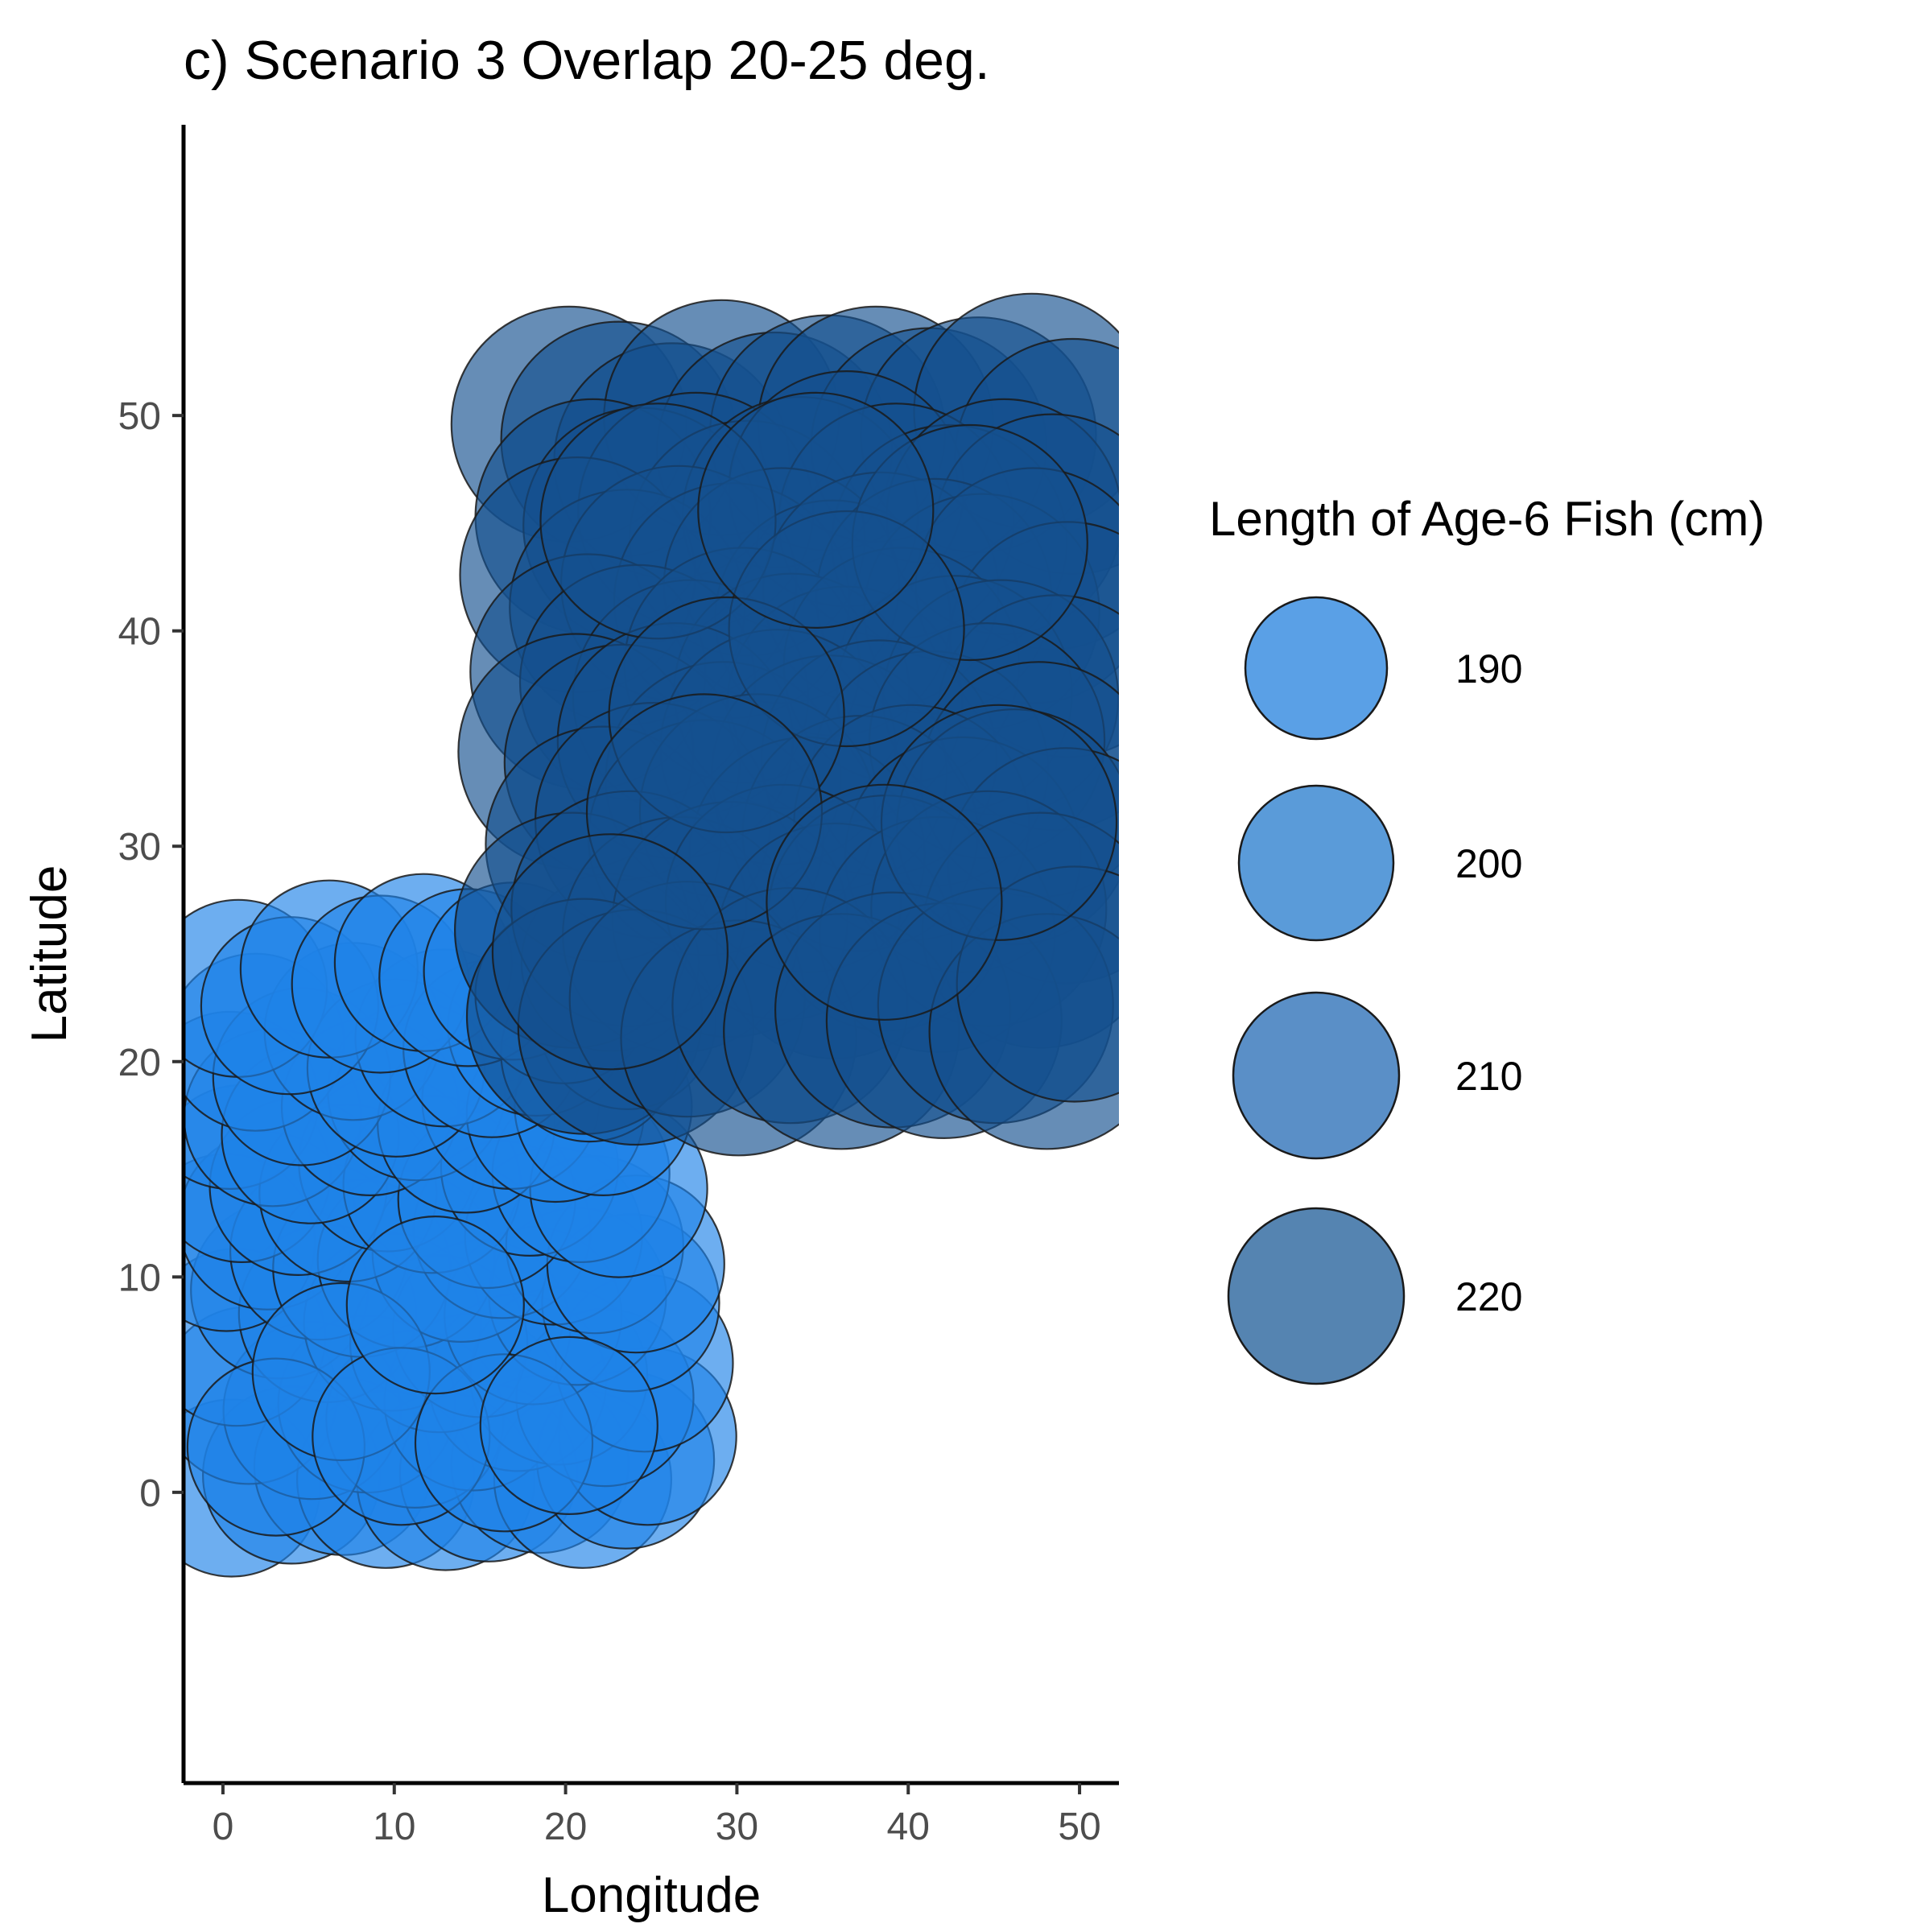 The image size is (1932, 1932). What do you see at coordinates (657, 1815) in the screenshot?
I see `x-ticks: 0 10 20 30 40 50` at bounding box center [657, 1815].